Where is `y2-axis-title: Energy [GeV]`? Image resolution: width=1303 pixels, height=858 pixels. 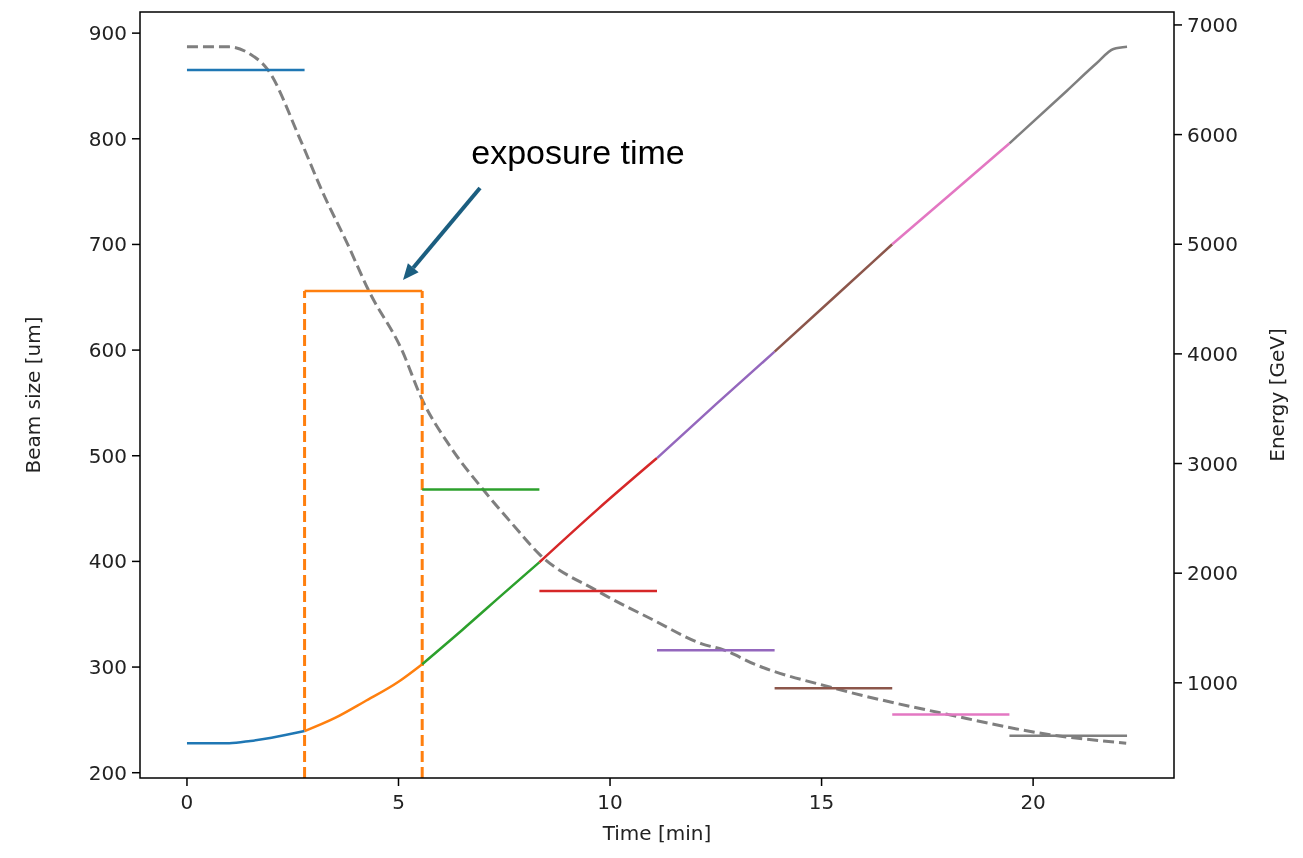
y2-axis-title: Energy [GeV] is located at coordinates (1277, 395).